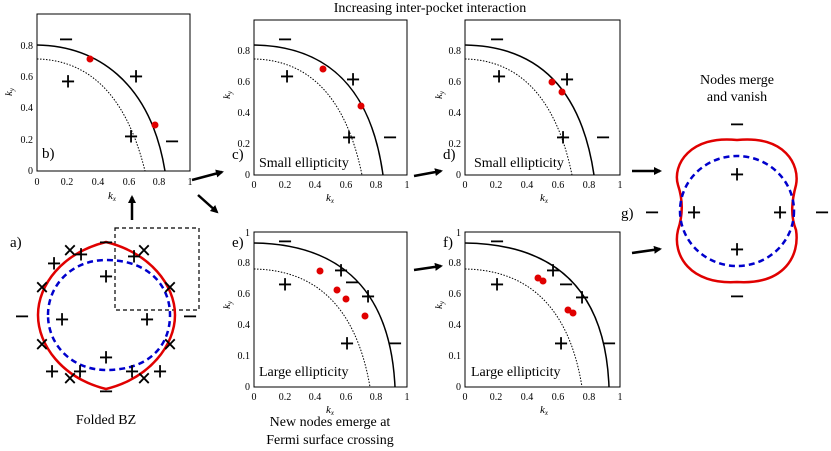 Image resolution: width=831 pixels, height=451 pixels. What do you see at coordinates (27, 140) in the screenshot?
I see `y-tick: 0.2` at bounding box center [27, 140].